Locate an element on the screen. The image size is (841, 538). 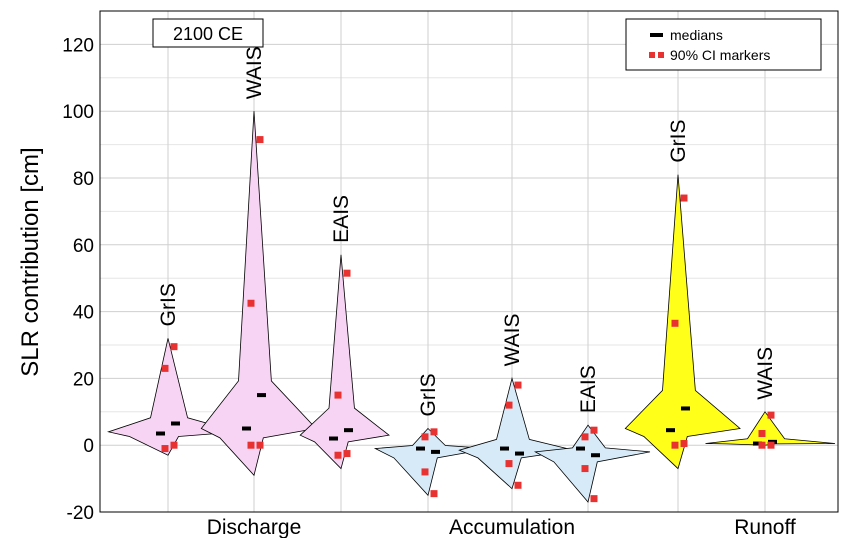
violin-discharge-gris is located at coordinates (173, 397).